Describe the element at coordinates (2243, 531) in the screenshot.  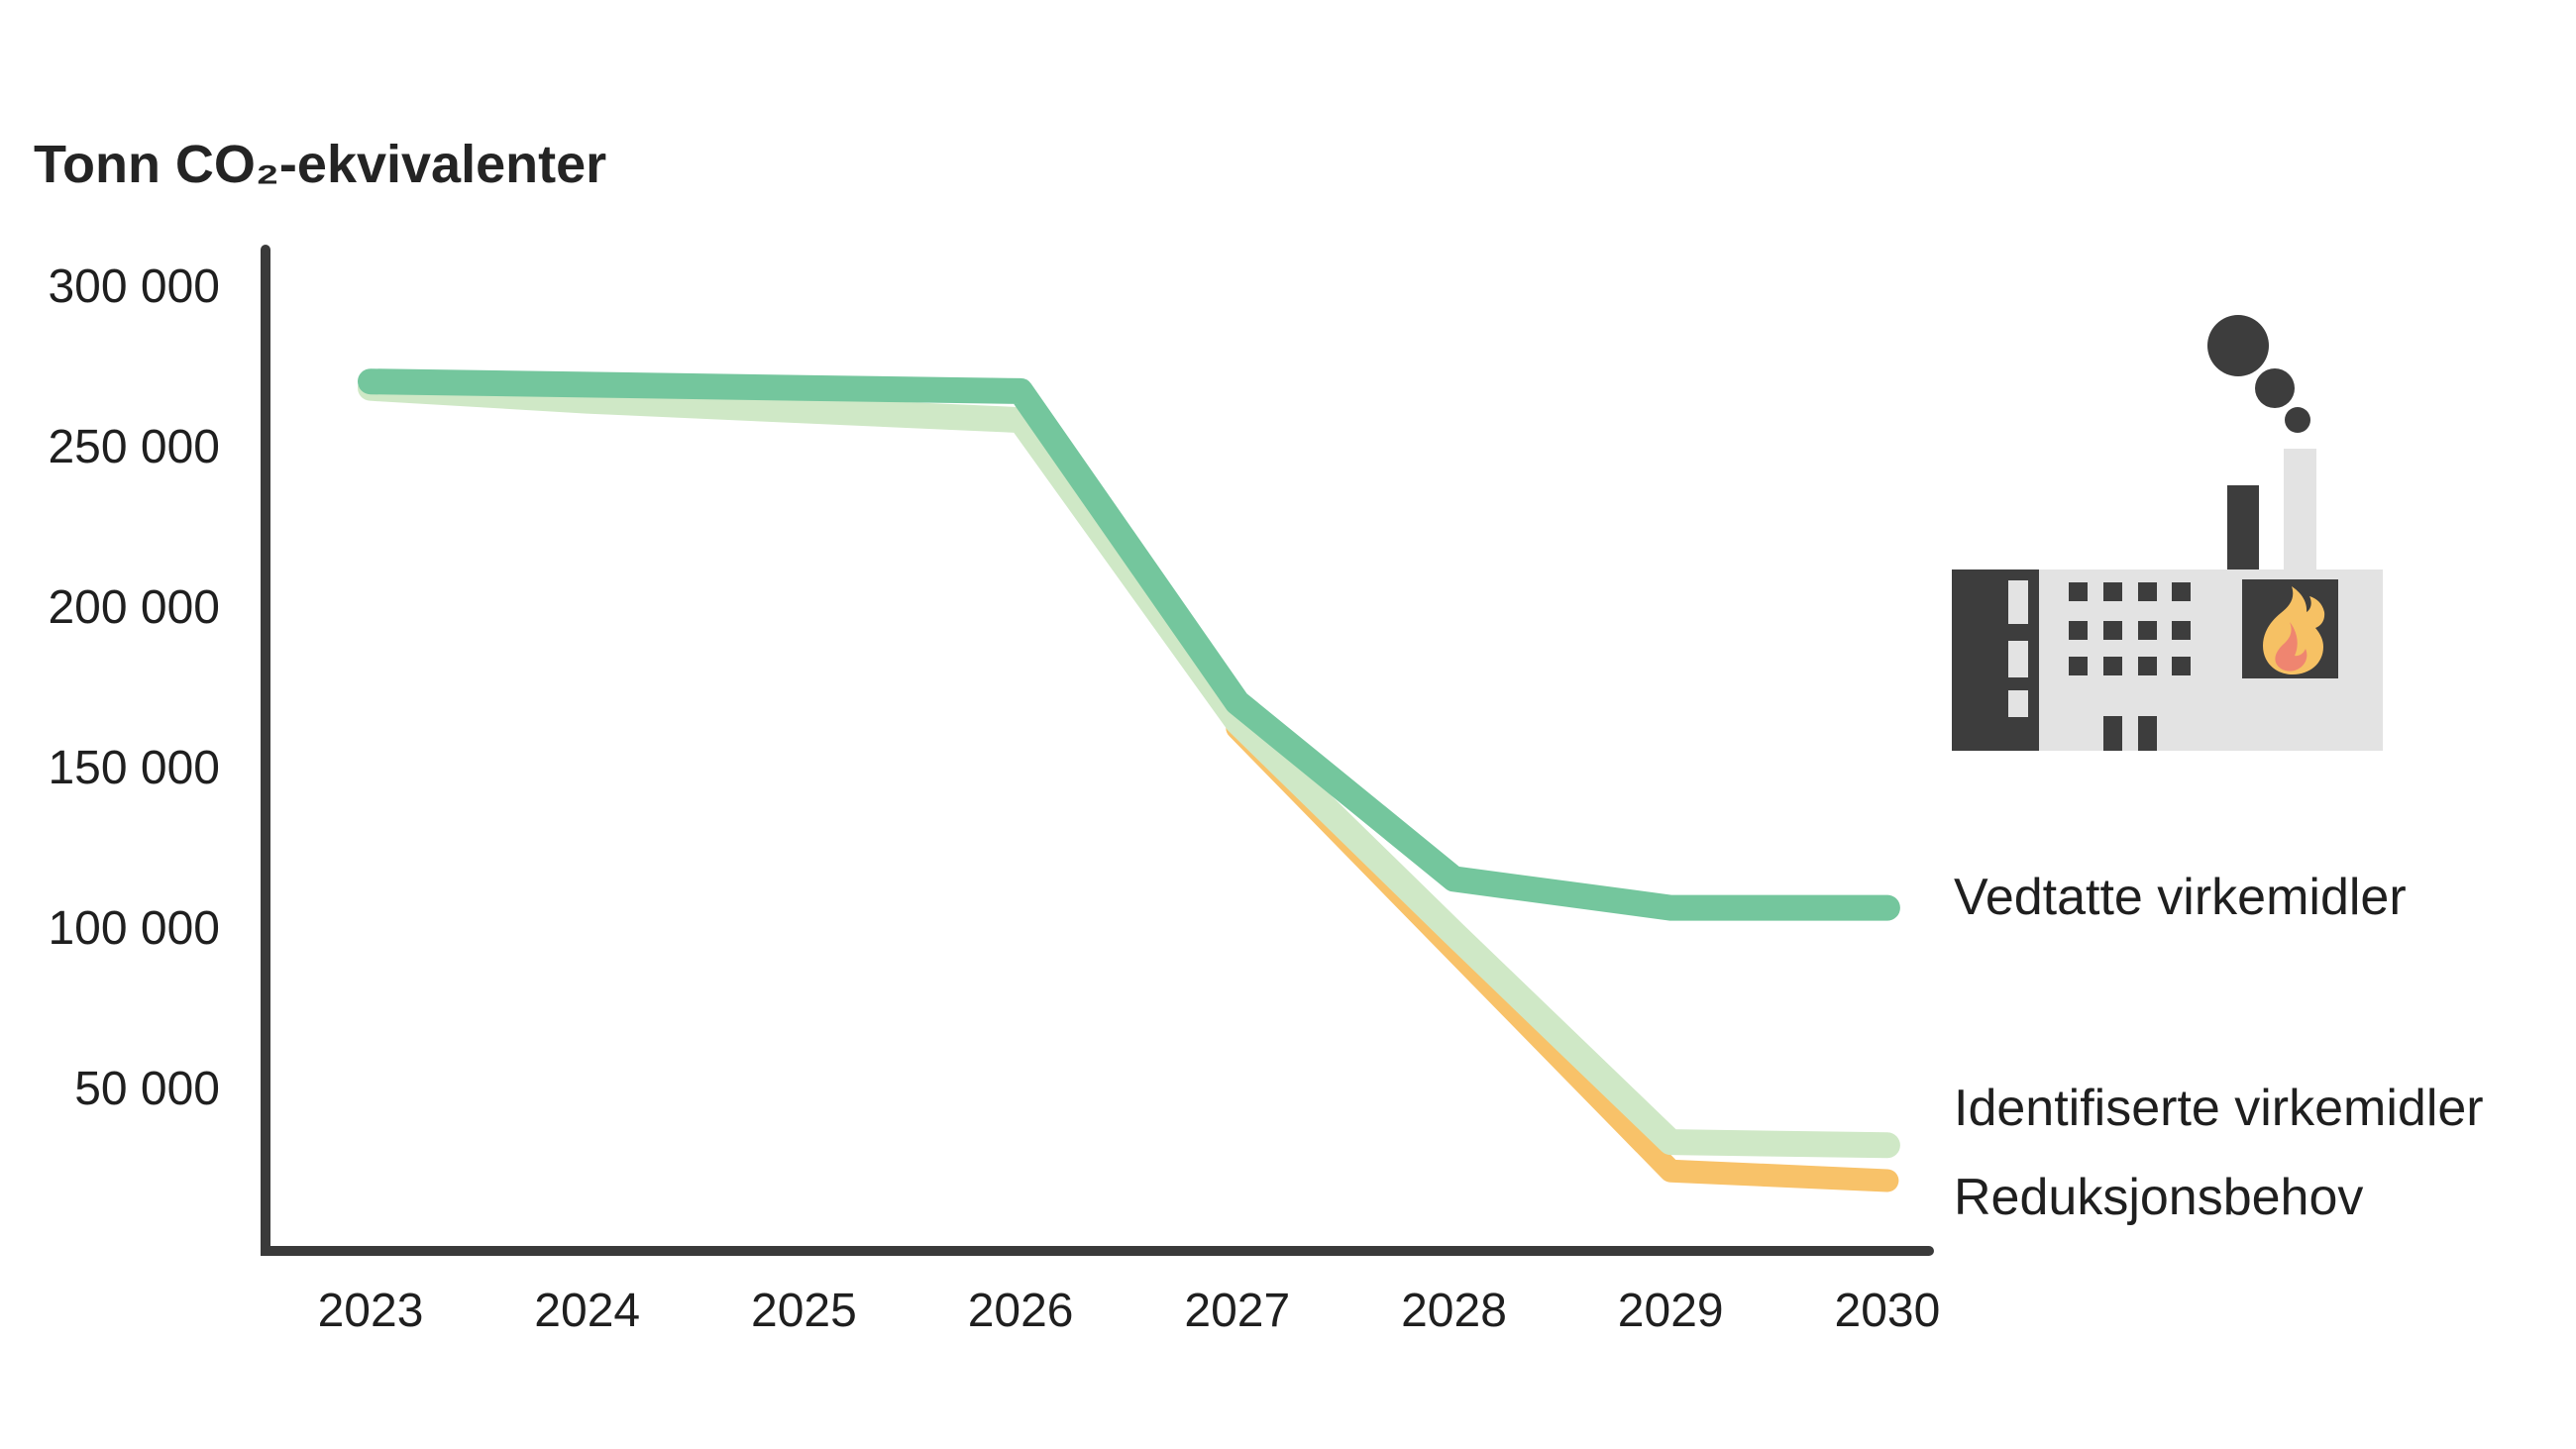
I see `factory-chimney-dark` at that location.